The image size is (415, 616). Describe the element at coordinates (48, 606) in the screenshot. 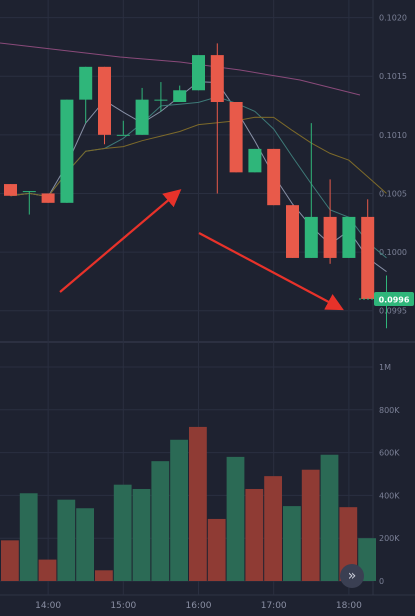

I see `time-tick-label: 14:00` at that location.